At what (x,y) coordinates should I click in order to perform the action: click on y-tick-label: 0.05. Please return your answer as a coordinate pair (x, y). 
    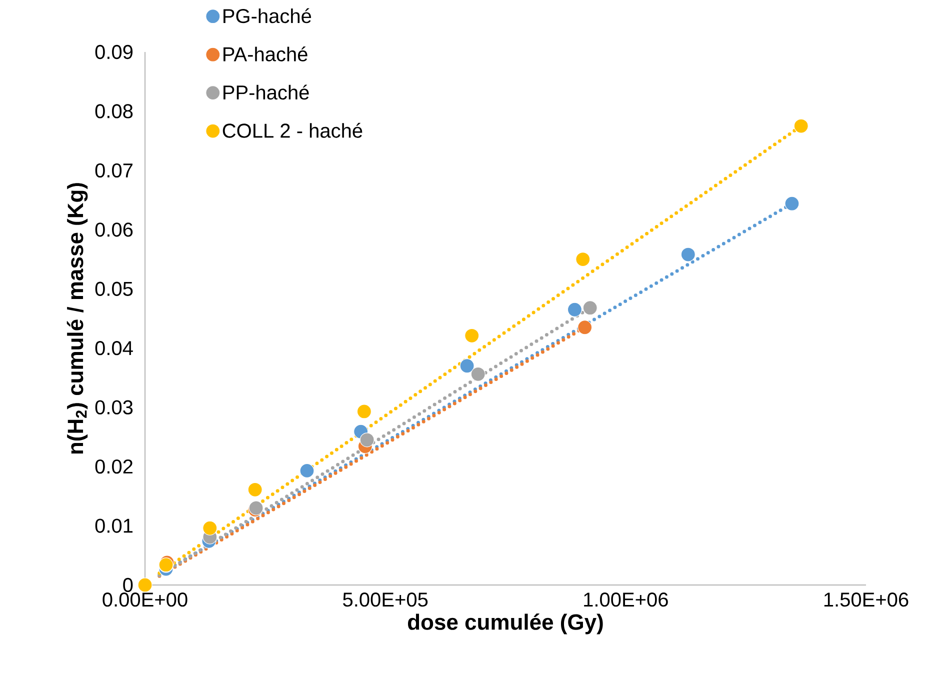
    Looking at the image, I should click on (114, 289).